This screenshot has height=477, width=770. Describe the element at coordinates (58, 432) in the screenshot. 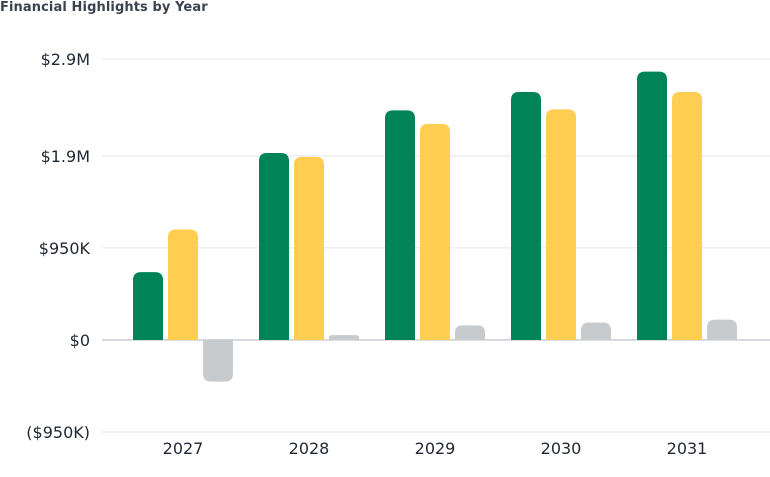

I see `y-tick-label: ($950K)` at that location.